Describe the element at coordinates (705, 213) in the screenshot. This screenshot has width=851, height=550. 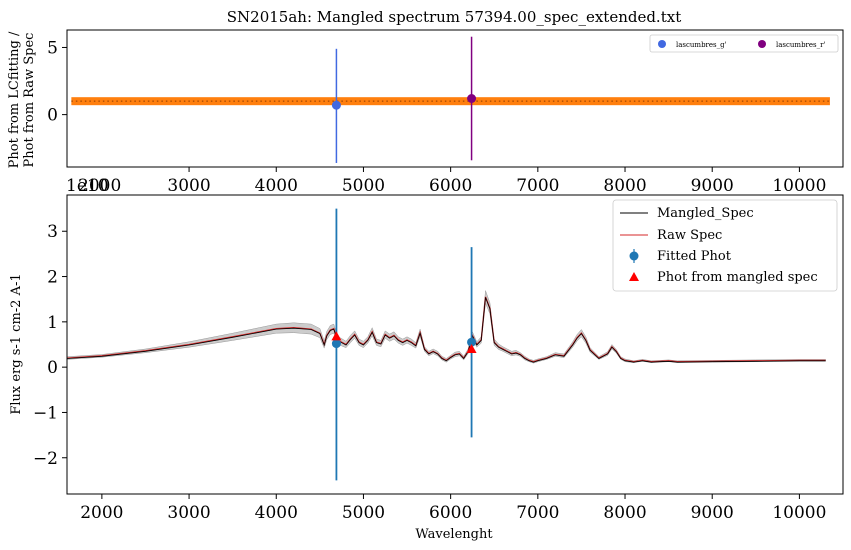
I see `legend-label-mangled: Mangled_Spec` at that location.